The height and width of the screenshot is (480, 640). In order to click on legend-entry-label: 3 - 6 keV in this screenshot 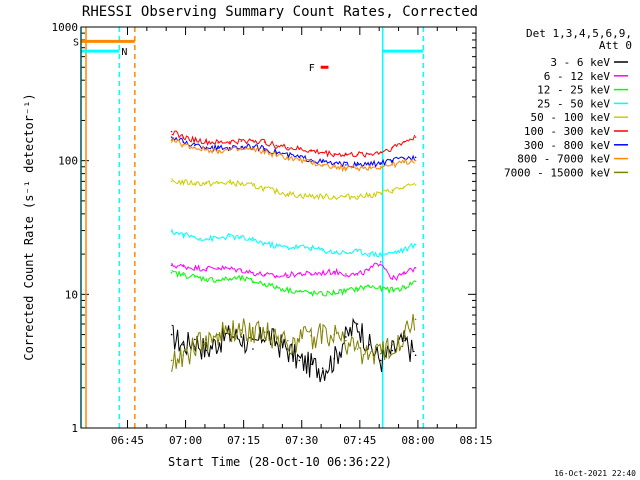, I will do `click(580, 62)`.